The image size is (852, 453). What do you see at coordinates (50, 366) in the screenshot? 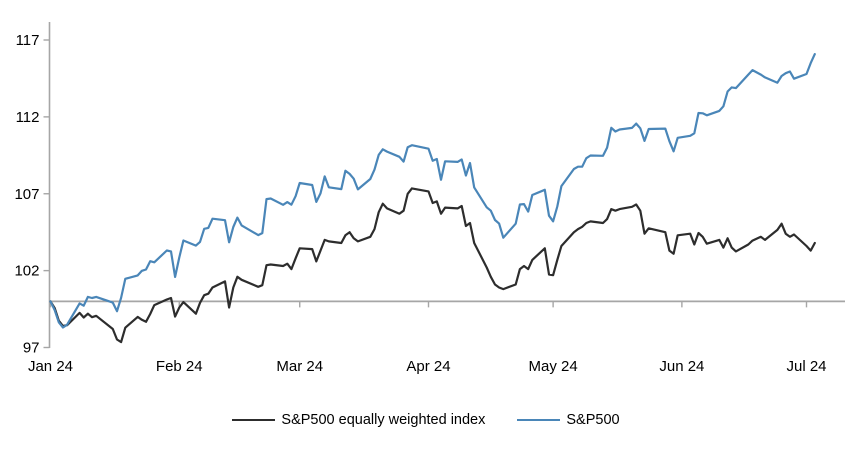
I see `x-tick-label: Jan 24` at bounding box center [50, 366].